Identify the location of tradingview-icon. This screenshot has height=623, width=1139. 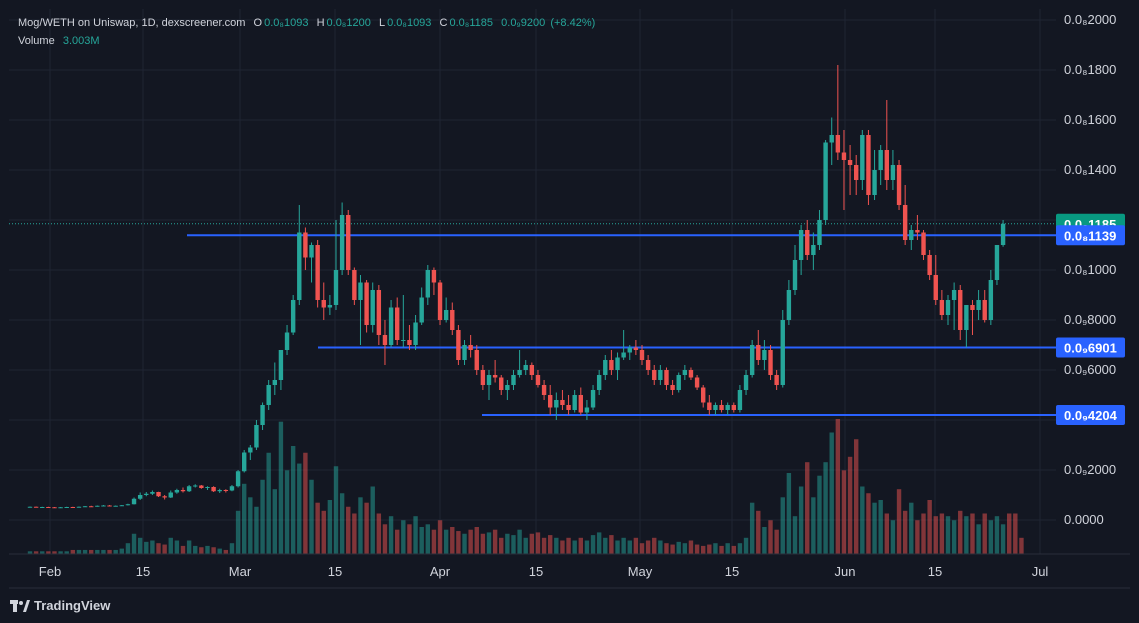
(20, 605).